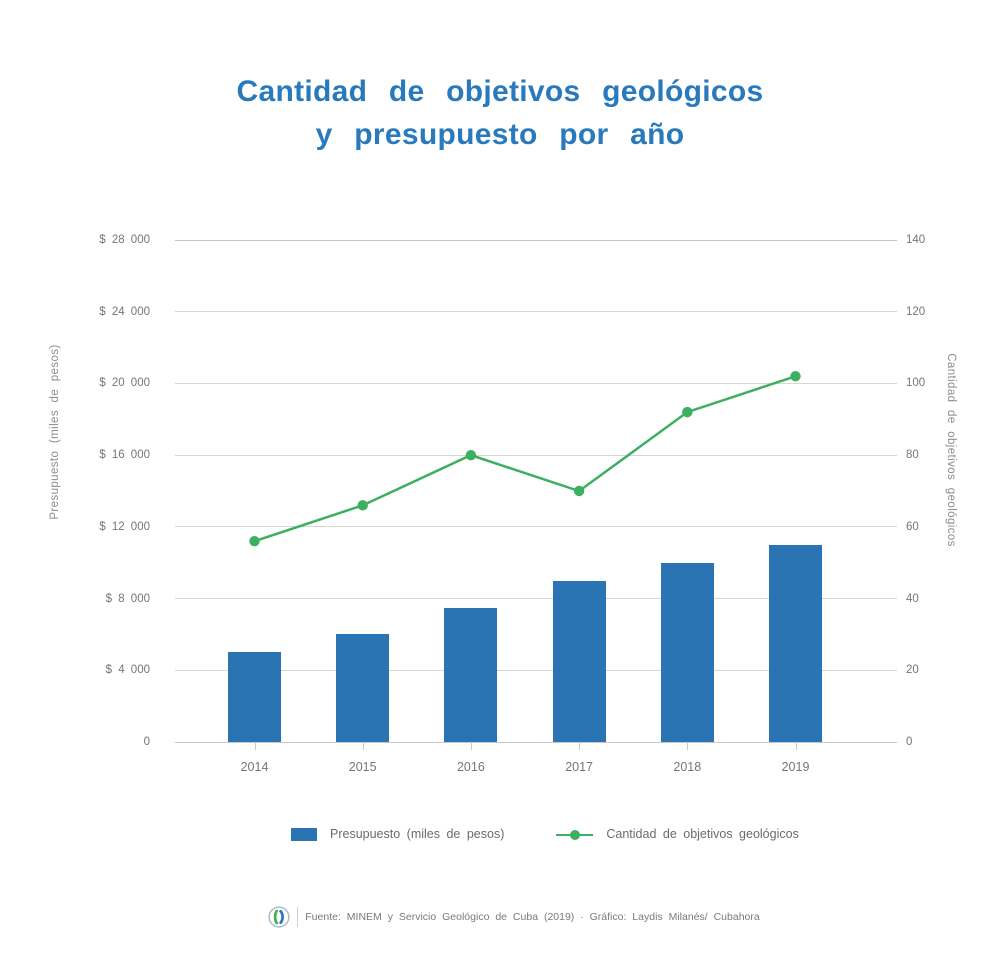 The image size is (1000, 960). I want to click on bar-2017, so click(579, 661).